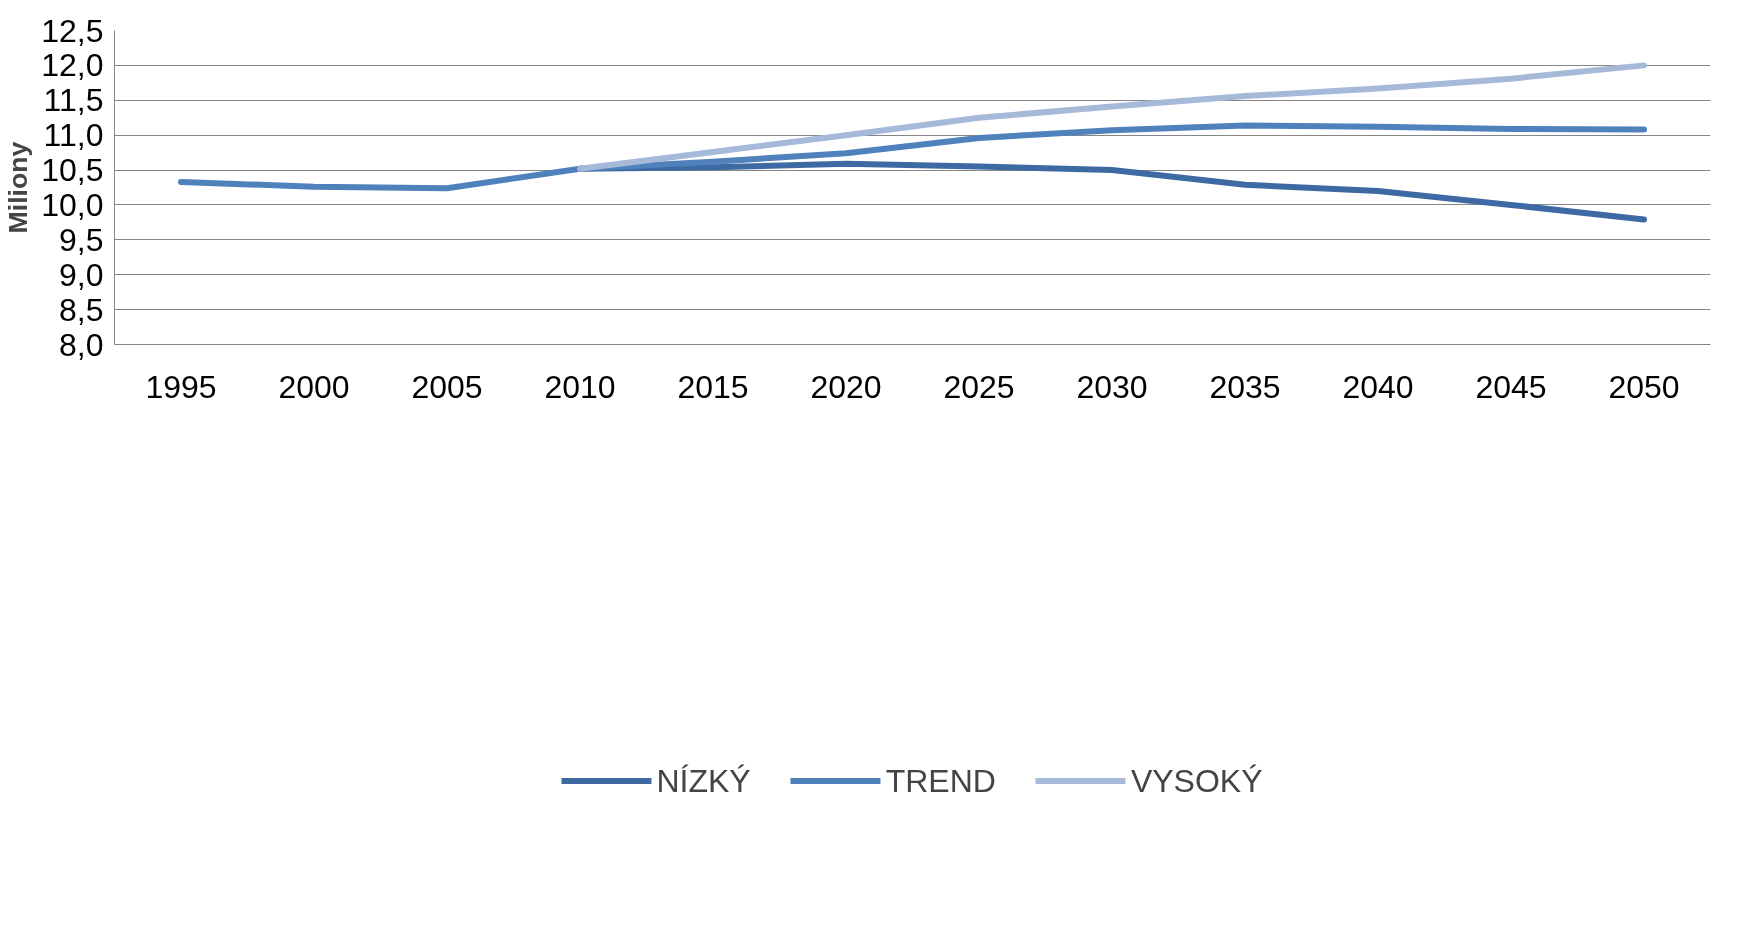  I want to click on x-tick-label: 1995, so click(181, 386).